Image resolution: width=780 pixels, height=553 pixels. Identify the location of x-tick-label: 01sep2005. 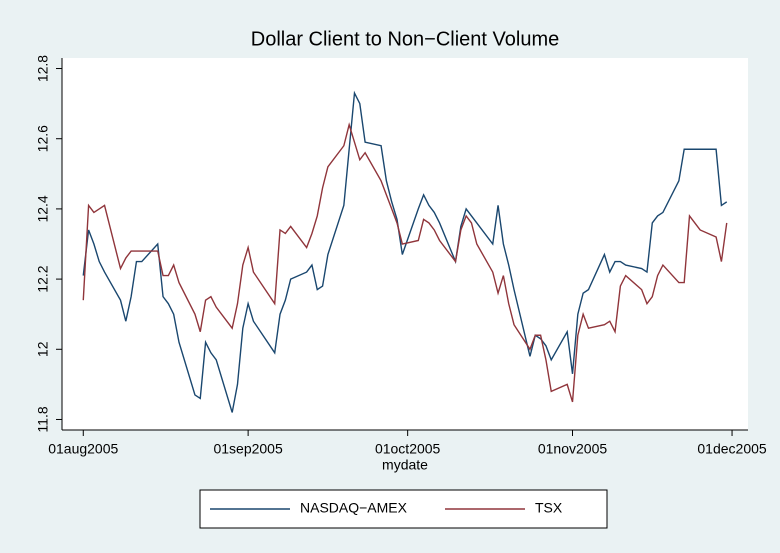
(248, 449).